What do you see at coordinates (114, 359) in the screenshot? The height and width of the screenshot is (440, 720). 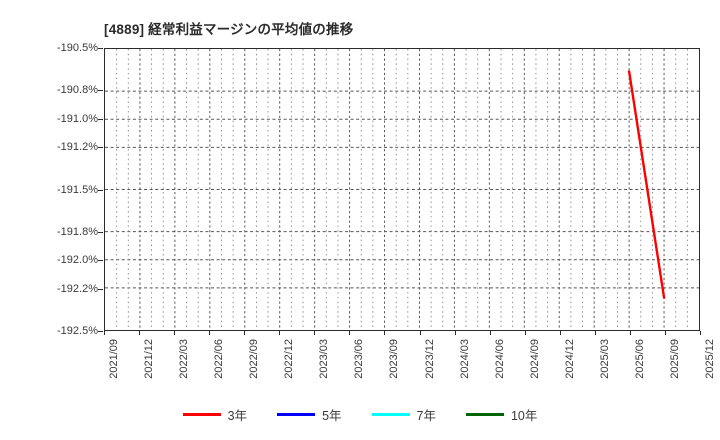 I see `x-tick-label: 2021/09` at bounding box center [114, 359].